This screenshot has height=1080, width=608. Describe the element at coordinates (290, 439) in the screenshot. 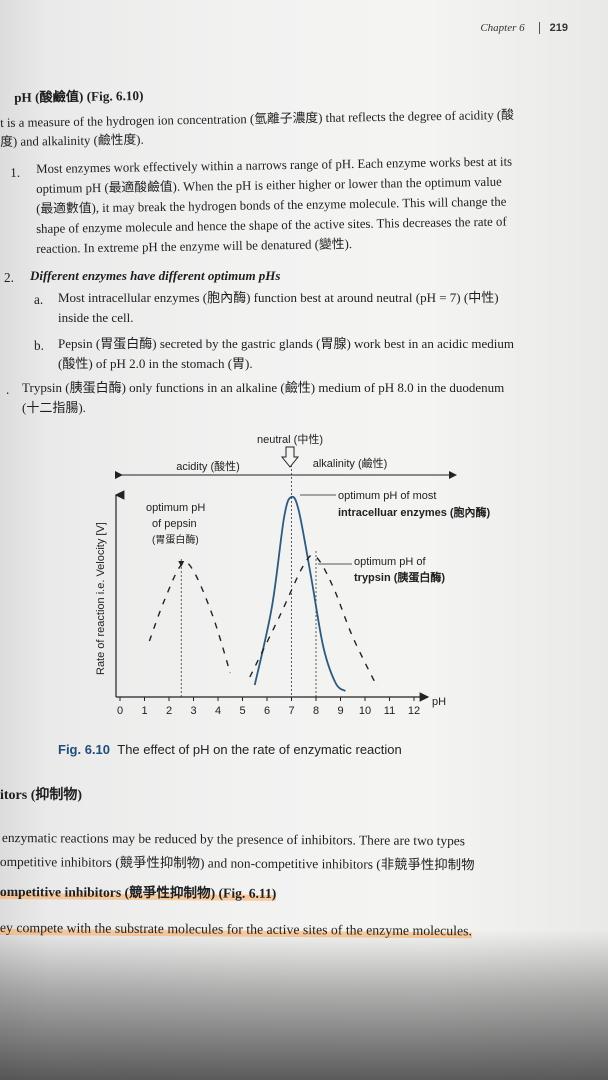

I see `neutral-label: neutral (中性)` at that location.